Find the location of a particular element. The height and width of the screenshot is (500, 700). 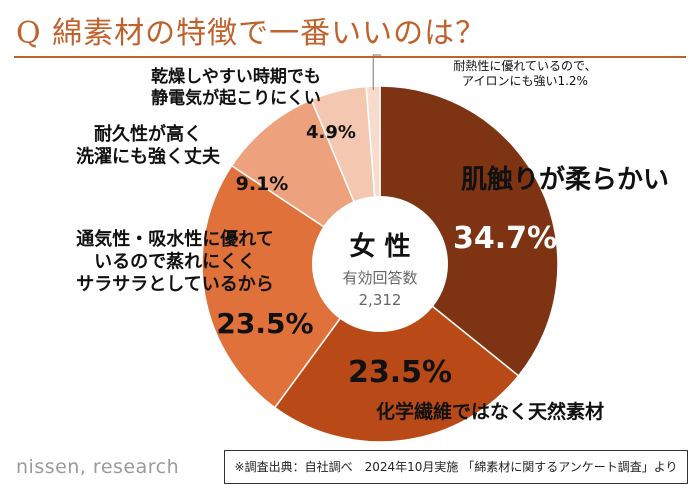

slice-label: 耐久性が高く洗濯にも強く丈夫 is located at coordinates (148, 145).